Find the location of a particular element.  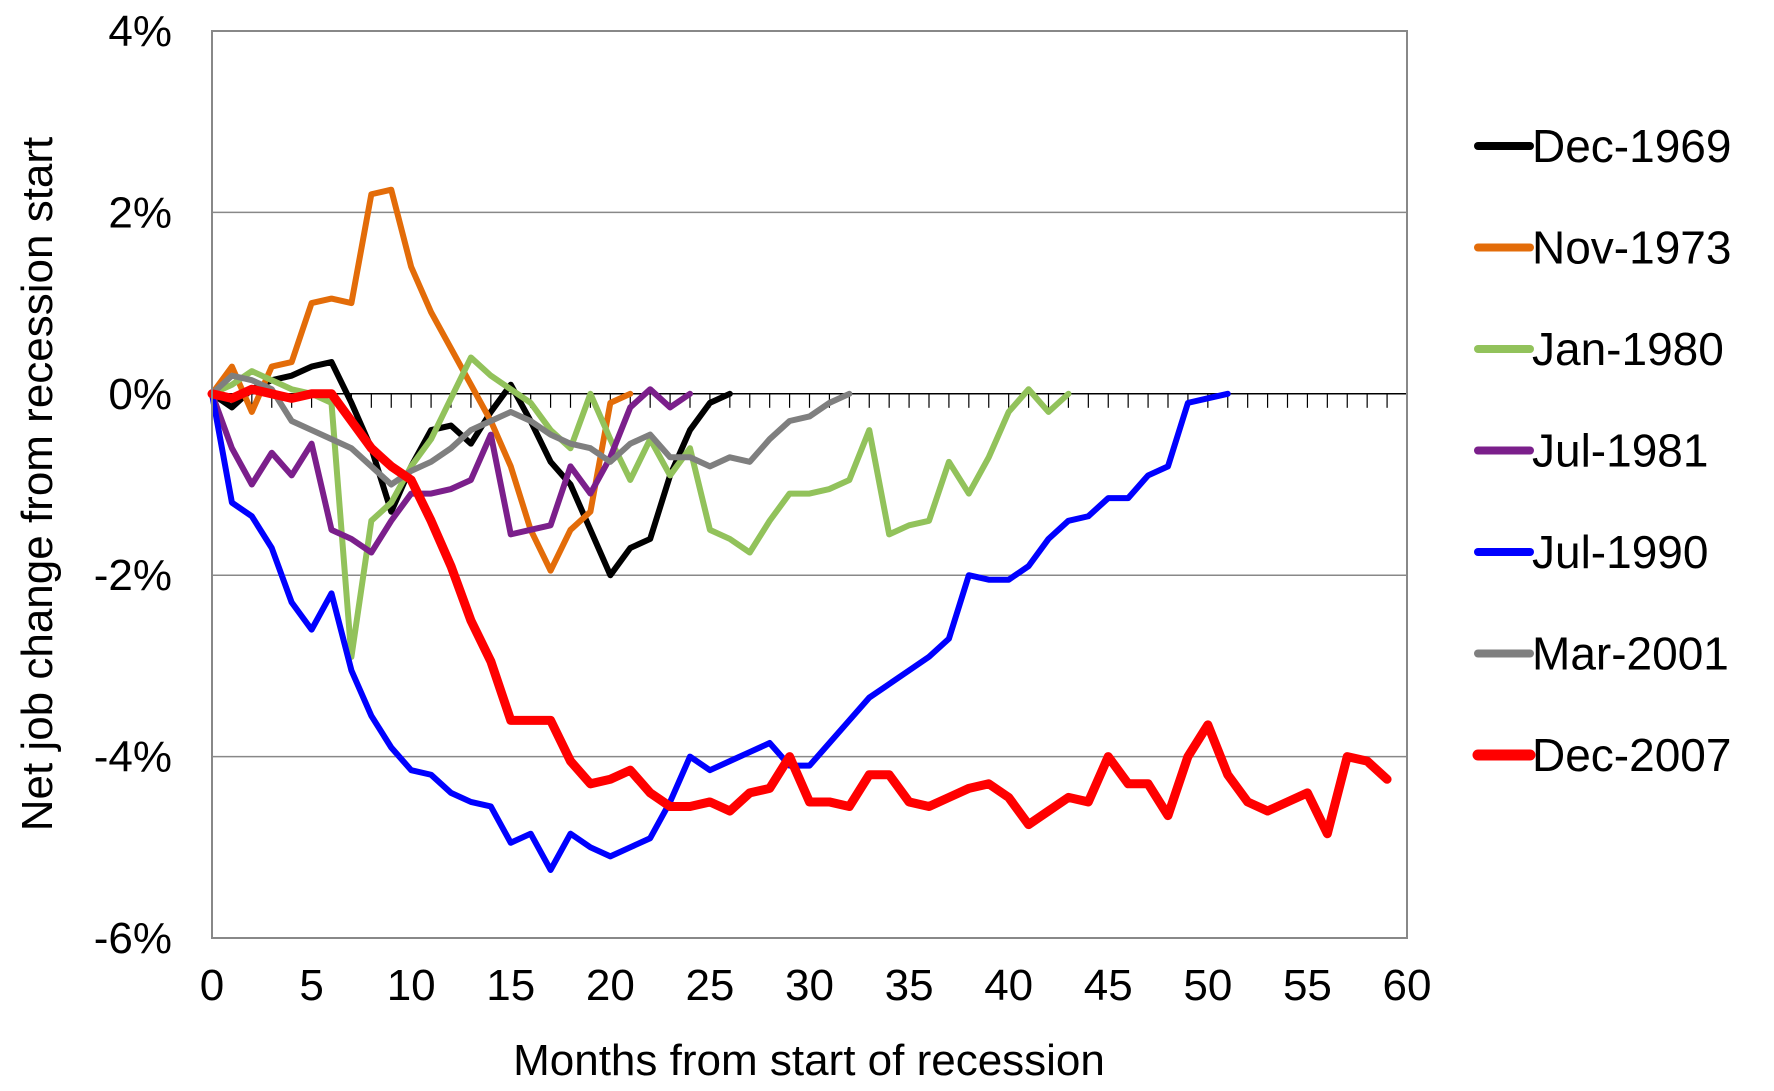

y-tick-label: 0% is located at coordinates (140, 394).